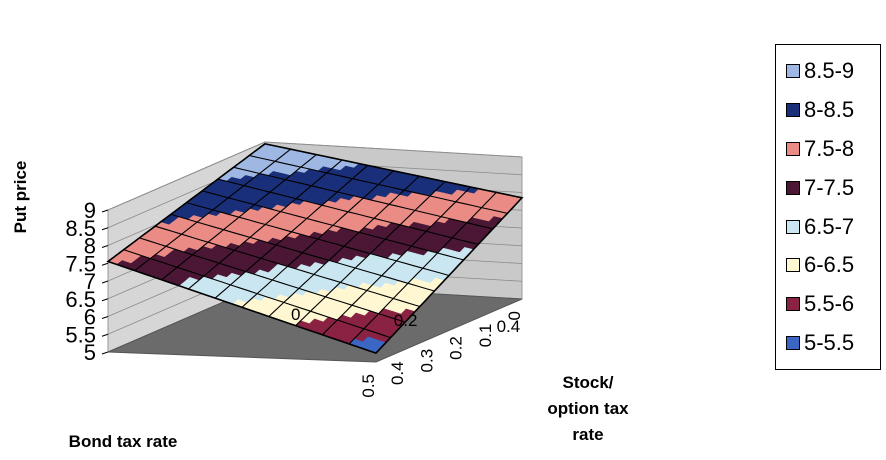 This screenshot has height=460, width=886. Describe the element at coordinates (829, 226) in the screenshot. I see `legend-label: 6.5-7` at that location.